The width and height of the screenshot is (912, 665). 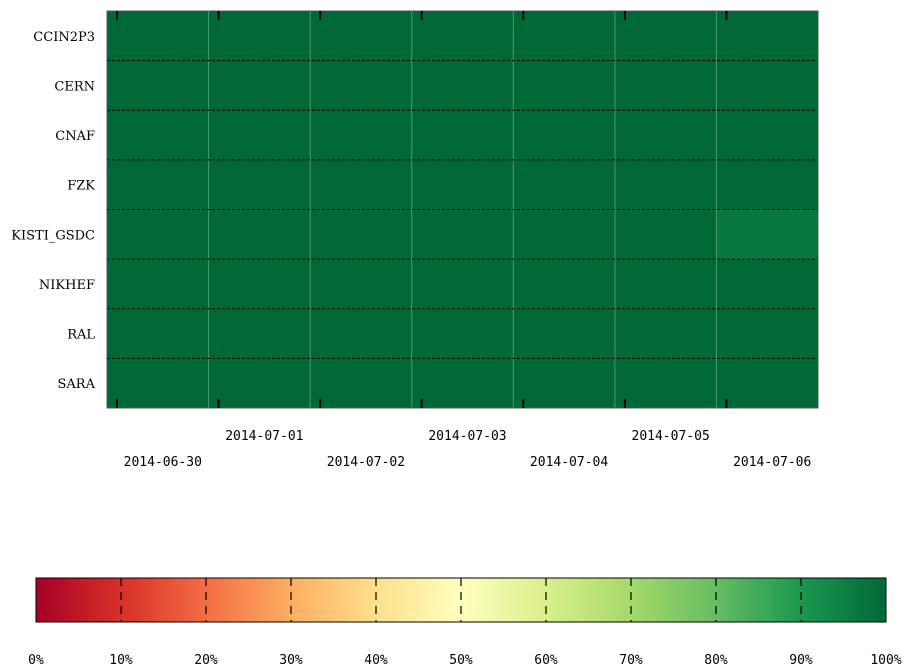 What do you see at coordinates (461, 659) in the screenshot?
I see `colorbar-tick-label: 50%` at bounding box center [461, 659].